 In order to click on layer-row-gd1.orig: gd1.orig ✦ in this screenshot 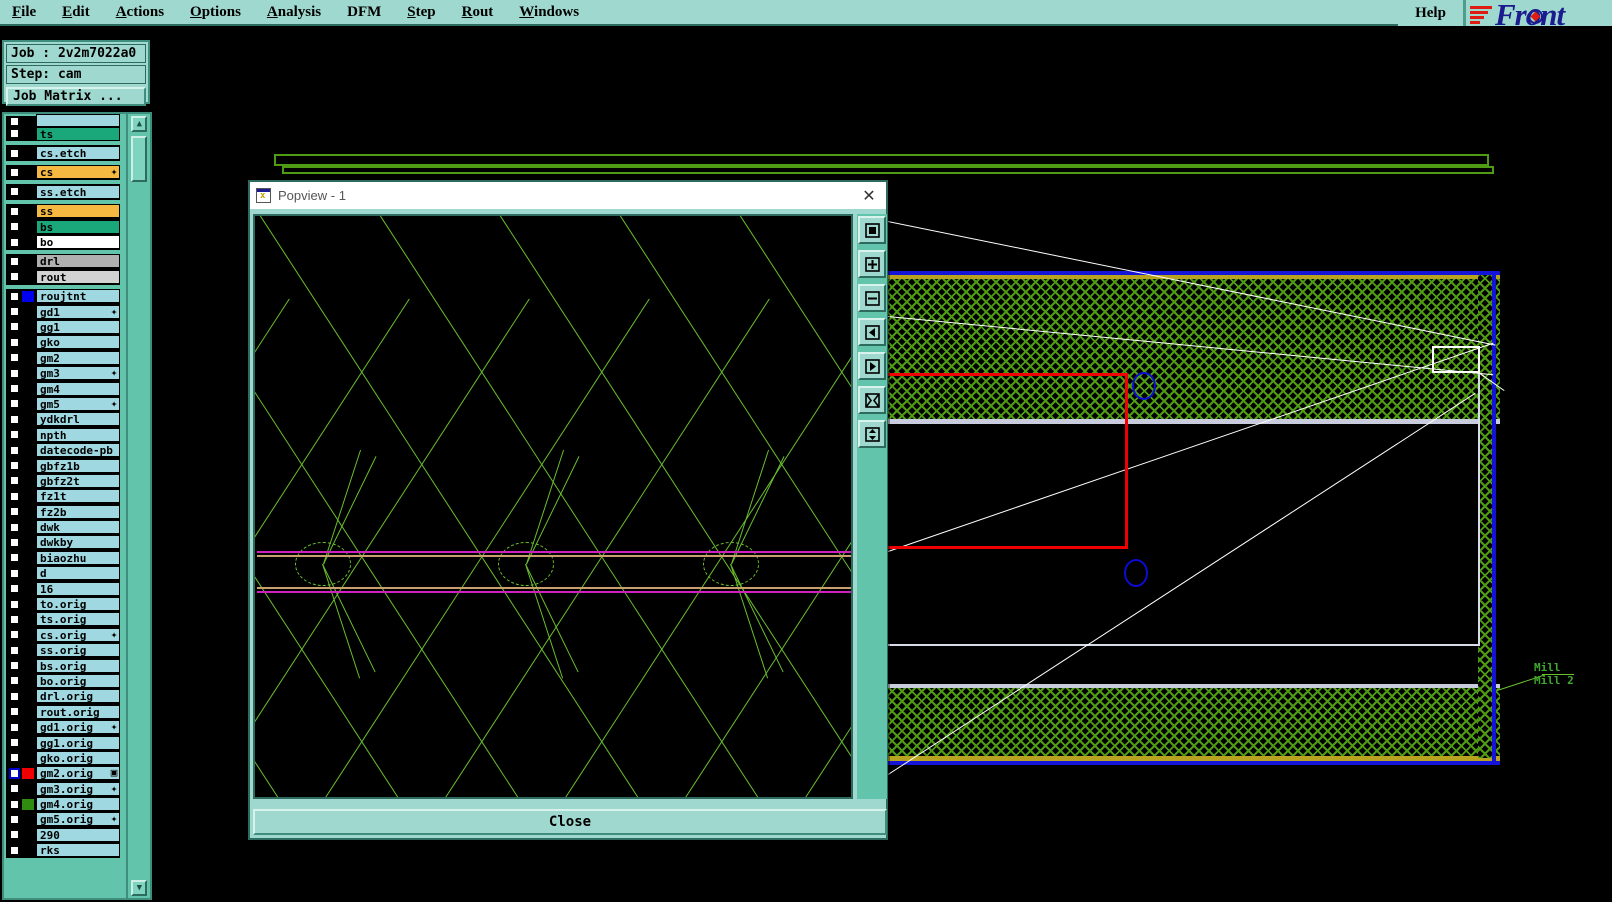, I will do `click(63, 727)`.